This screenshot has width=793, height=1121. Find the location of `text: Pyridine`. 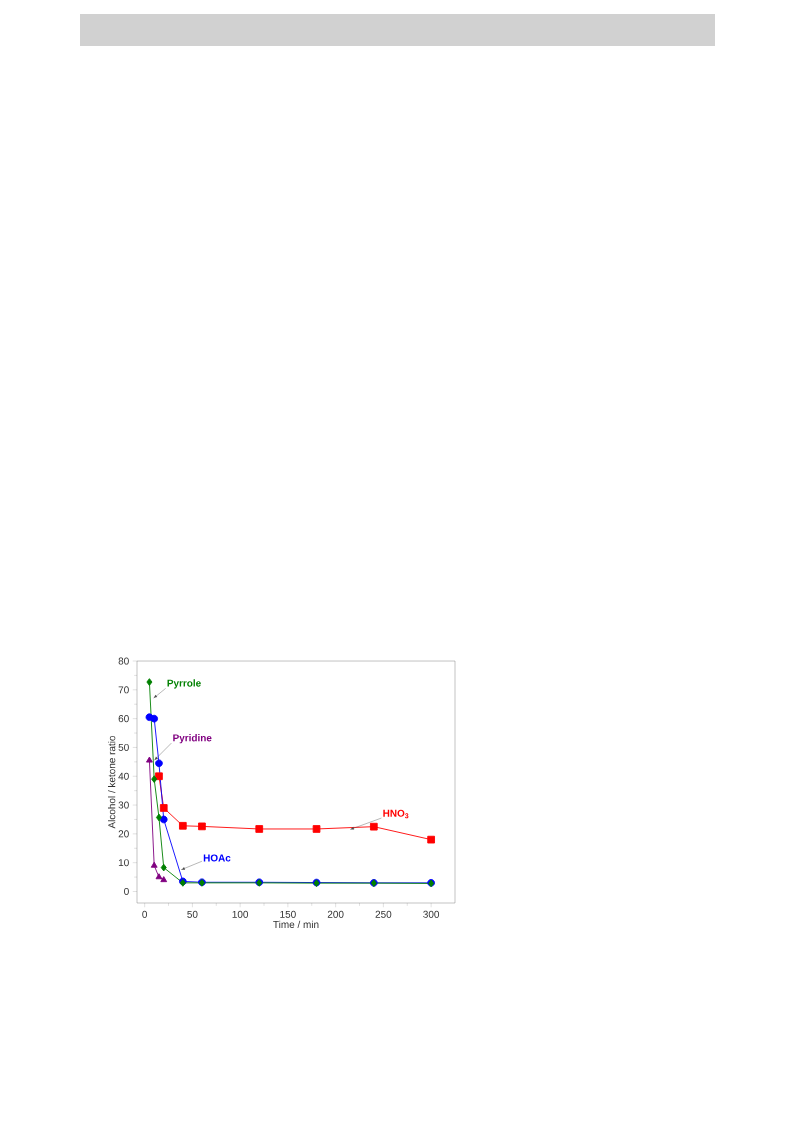

text: Pyridine is located at coordinates (192, 739).